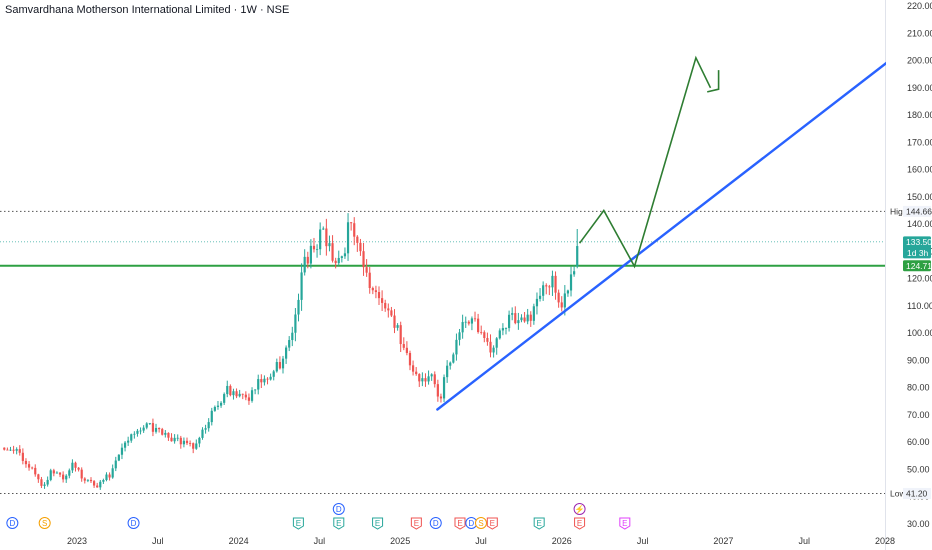  I want to click on event-marker-dividend: D, so click(133, 523).